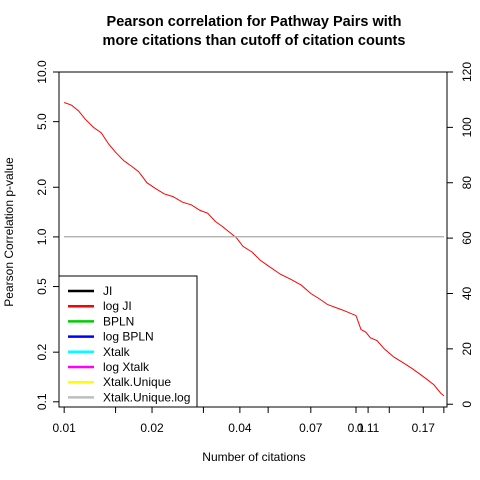 Image resolution: width=480 pixels, height=480 pixels. I want to click on y-axis: 0.1 0.2 0.5 1.0 2.0 5.0 10.0, so click(47, 235).